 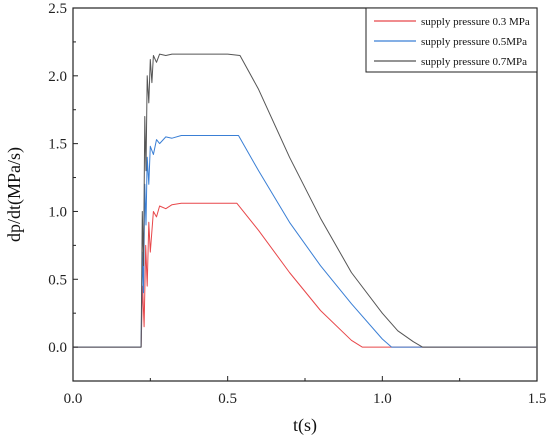 What do you see at coordinates (474, 62) in the screenshot?
I see `legend-label-3: supply pressure 0.7MPa` at bounding box center [474, 62].